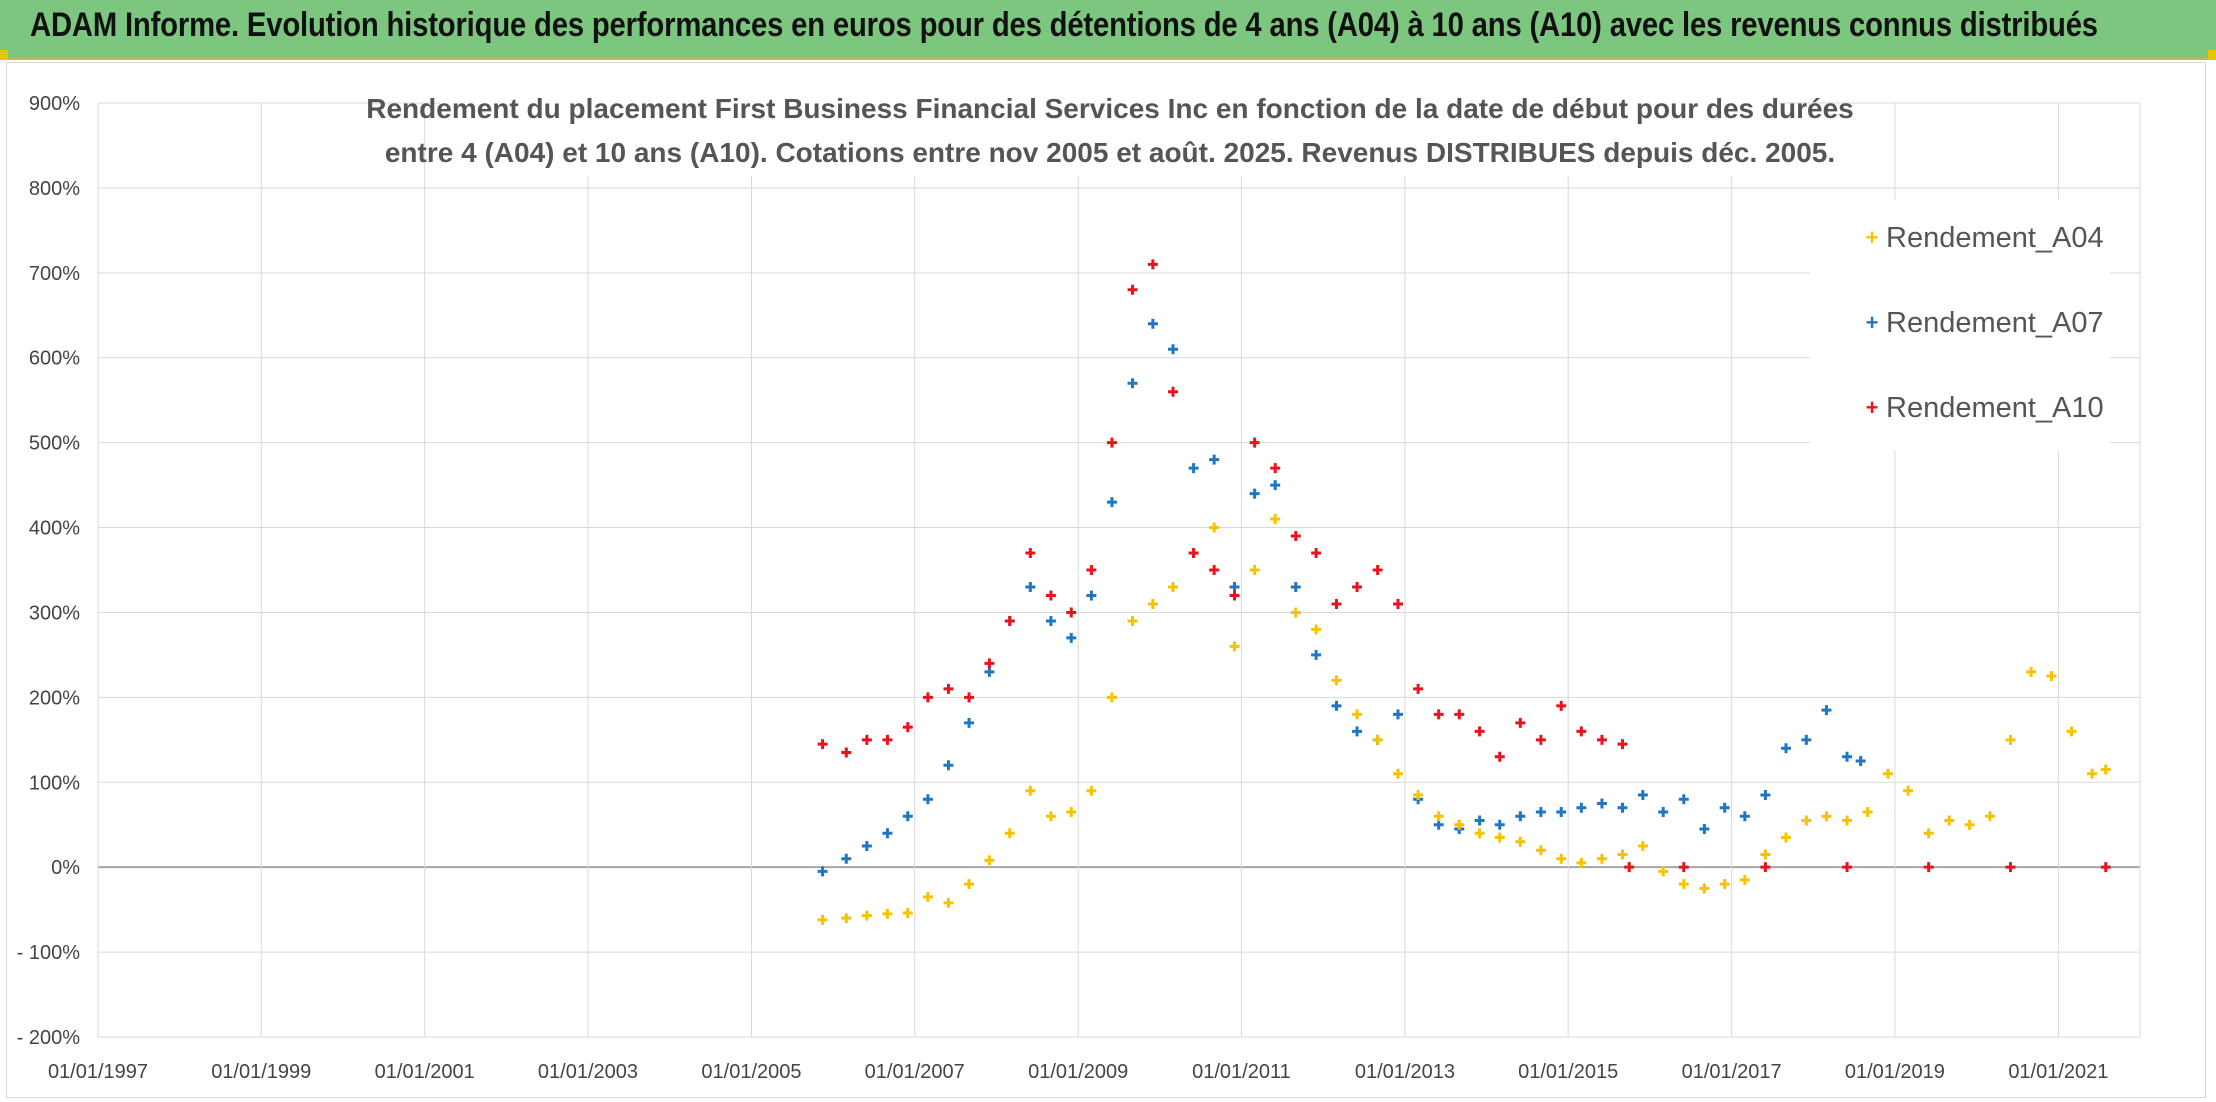 Image resolution: width=2216 pixels, height=1102 pixels. I want to click on legend-marker-a04: +, so click(1872, 237).